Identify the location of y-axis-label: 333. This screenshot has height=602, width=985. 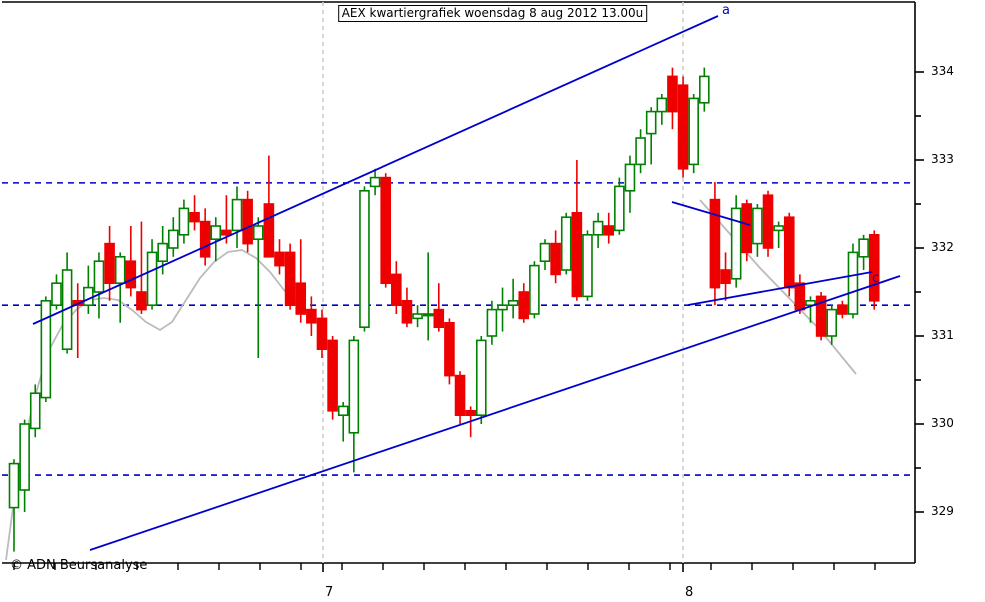
(942, 159).